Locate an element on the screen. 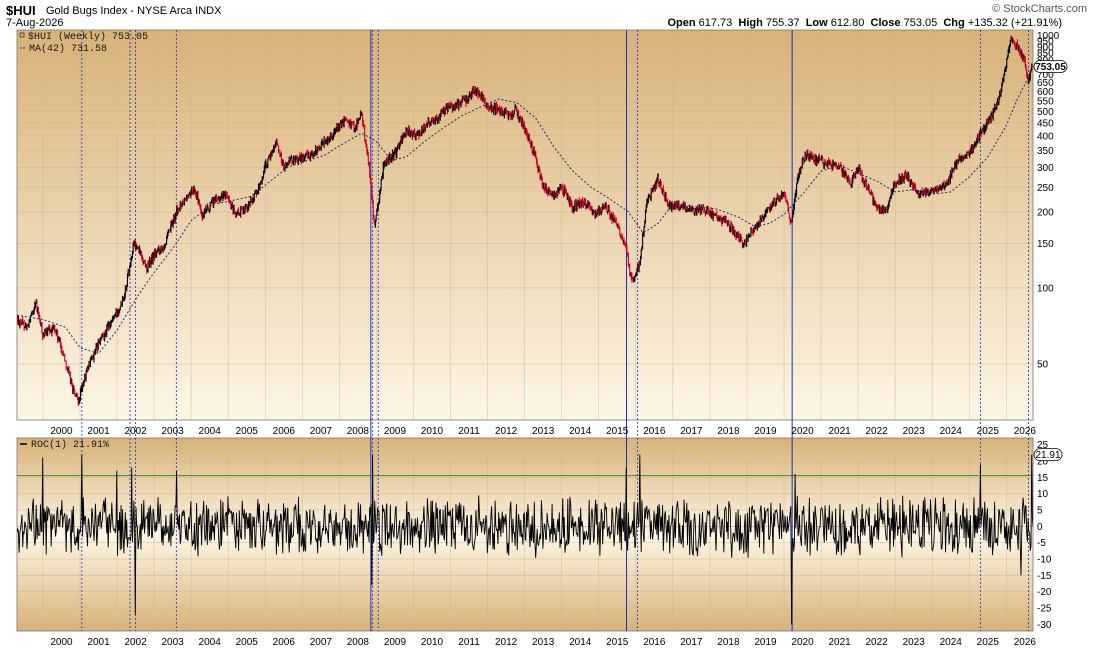 The width and height of the screenshot is (1100, 650). chg-label: Chg is located at coordinates (954, 23).